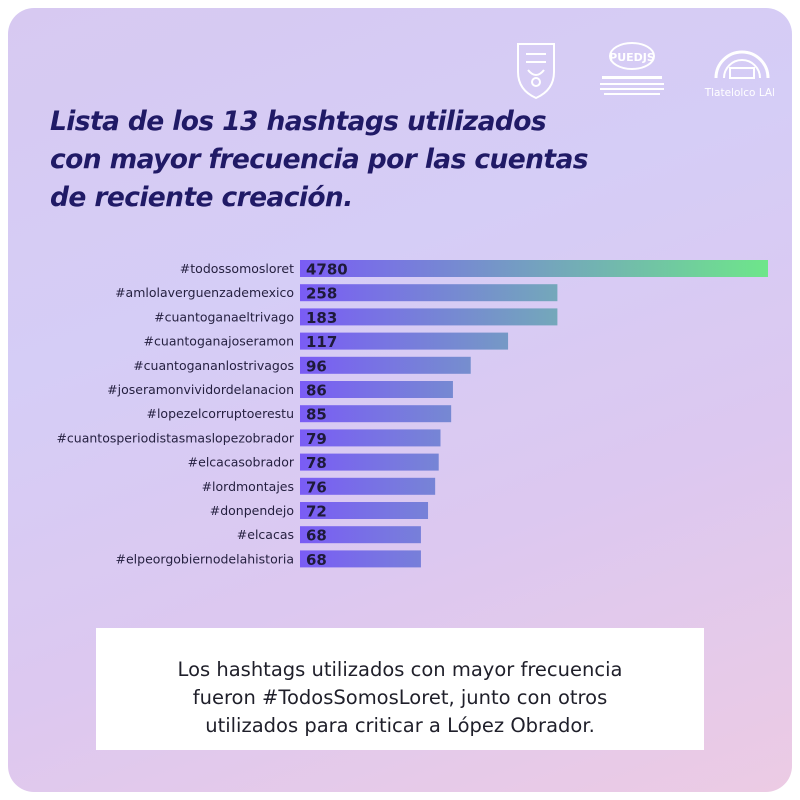 The width and height of the screenshot is (800, 800). What do you see at coordinates (265, 534) in the screenshot?
I see `bar-category-label: #elcacas` at bounding box center [265, 534].